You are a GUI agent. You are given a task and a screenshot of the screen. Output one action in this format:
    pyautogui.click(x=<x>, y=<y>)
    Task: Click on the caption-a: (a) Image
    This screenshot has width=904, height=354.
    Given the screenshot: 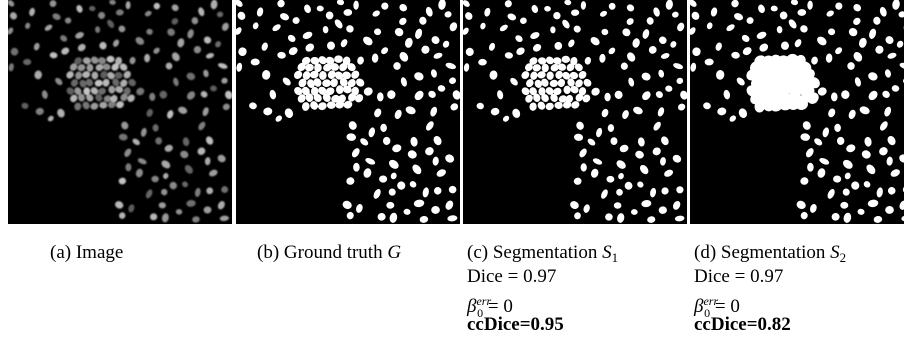 What is the action you would take?
    pyautogui.click(x=86, y=253)
    